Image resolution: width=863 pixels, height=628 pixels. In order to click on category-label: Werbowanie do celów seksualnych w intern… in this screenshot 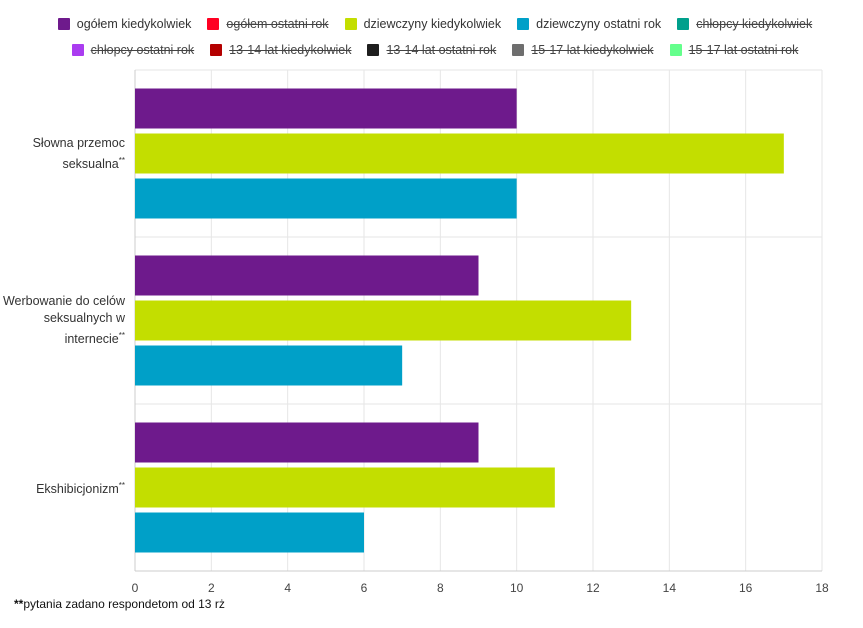, I will do `click(62, 320)`.